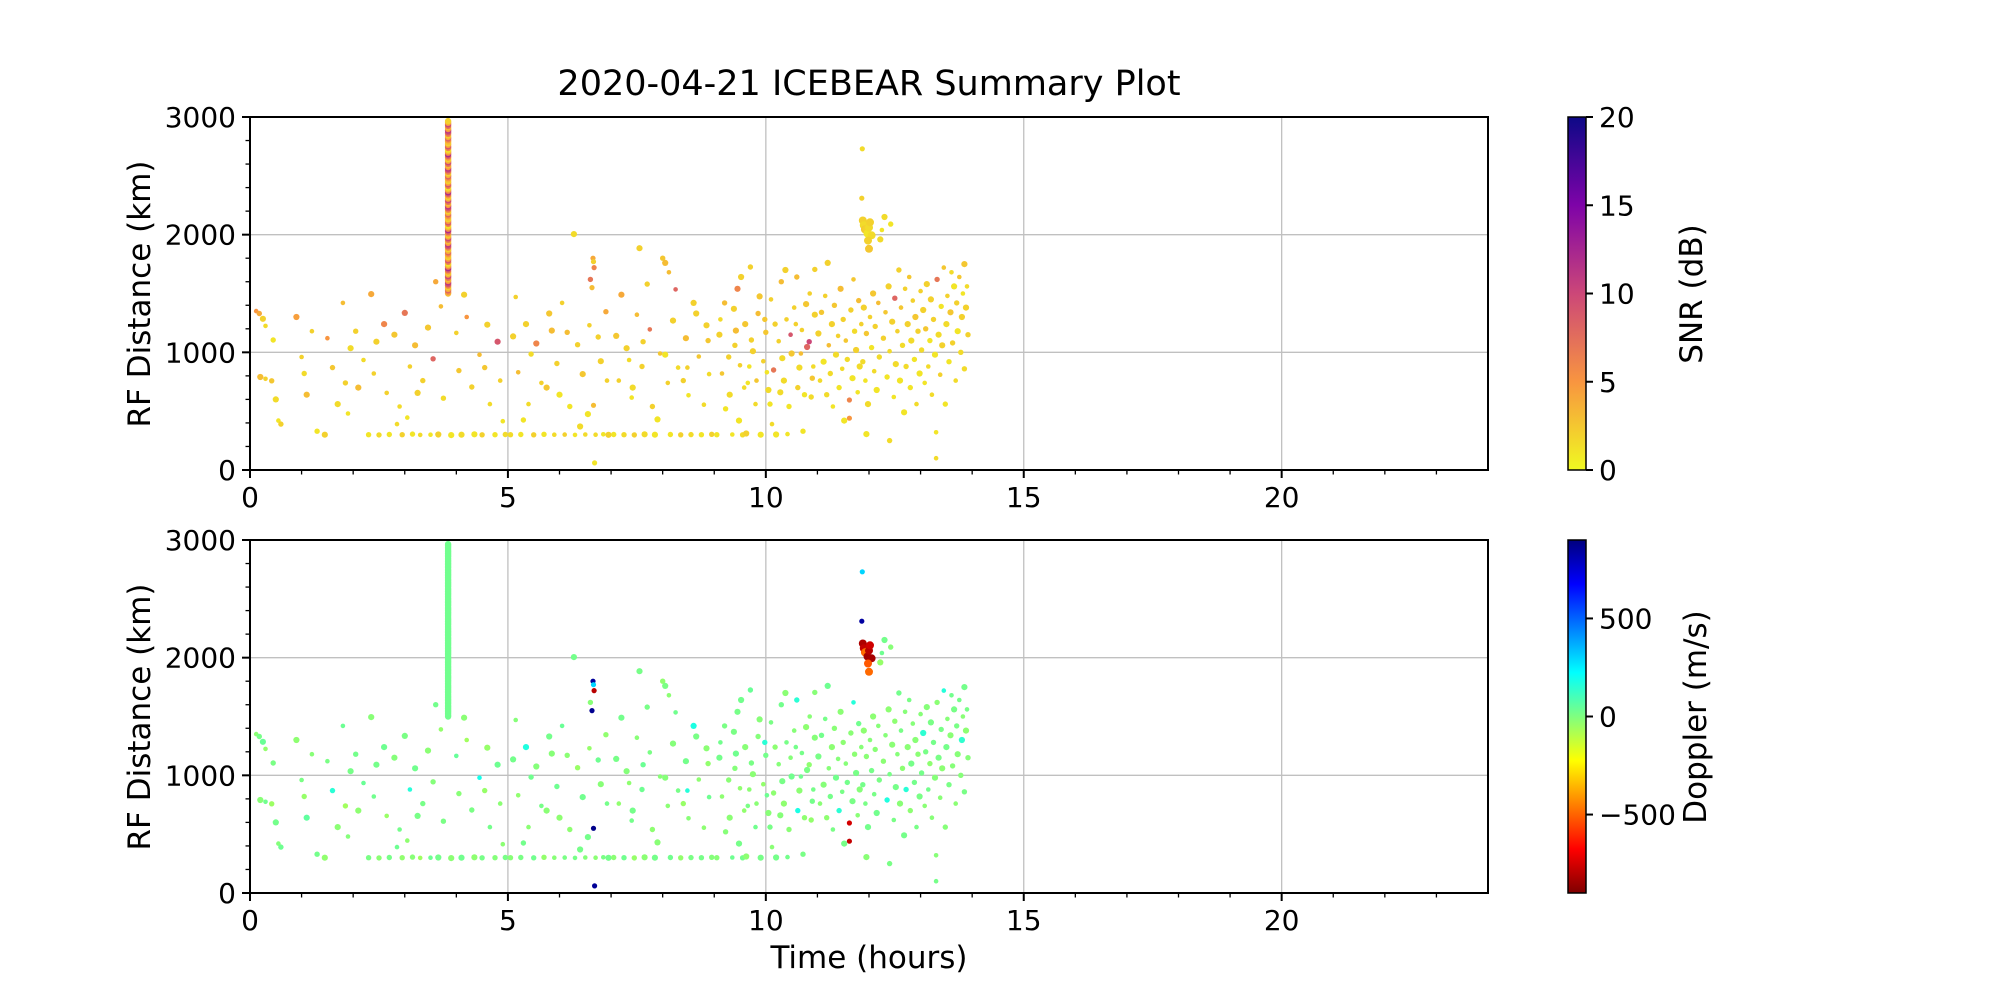 Image resolution: width=2000 pixels, height=1000 pixels. I want to click on x-tick-label: 15, so click(1024, 497).